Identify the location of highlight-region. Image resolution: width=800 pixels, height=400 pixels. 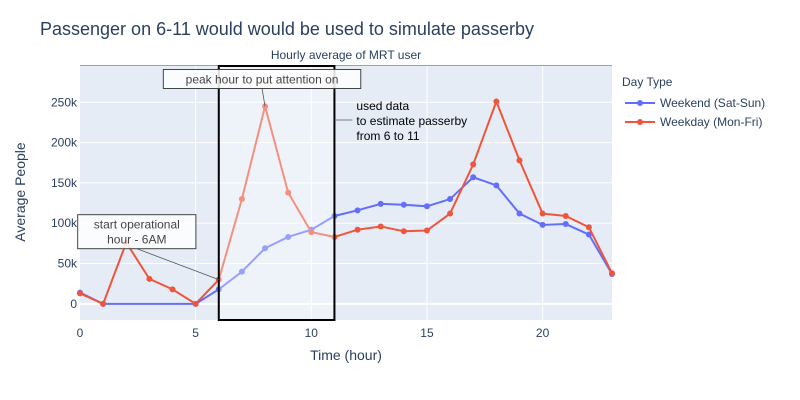
(276, 193).